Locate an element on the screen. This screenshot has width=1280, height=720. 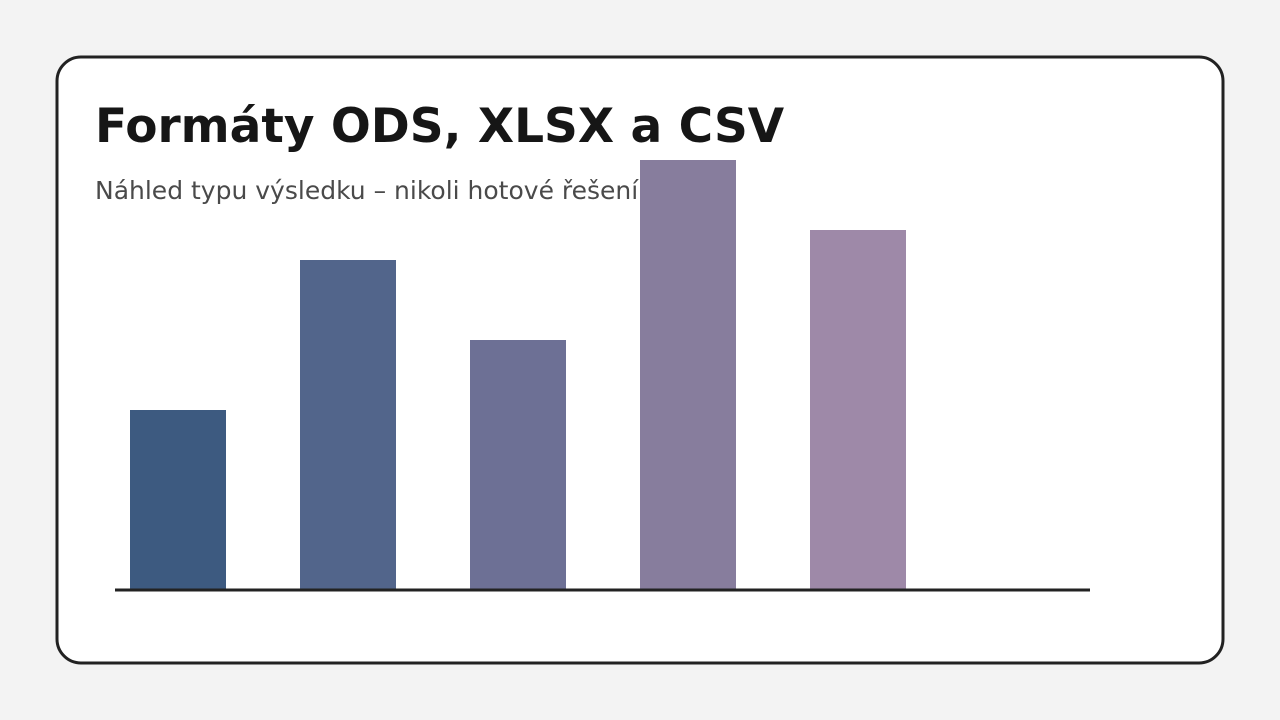
chart-title: Formáty ODS, XLSX a CSV is located at coordinates (440, 126).